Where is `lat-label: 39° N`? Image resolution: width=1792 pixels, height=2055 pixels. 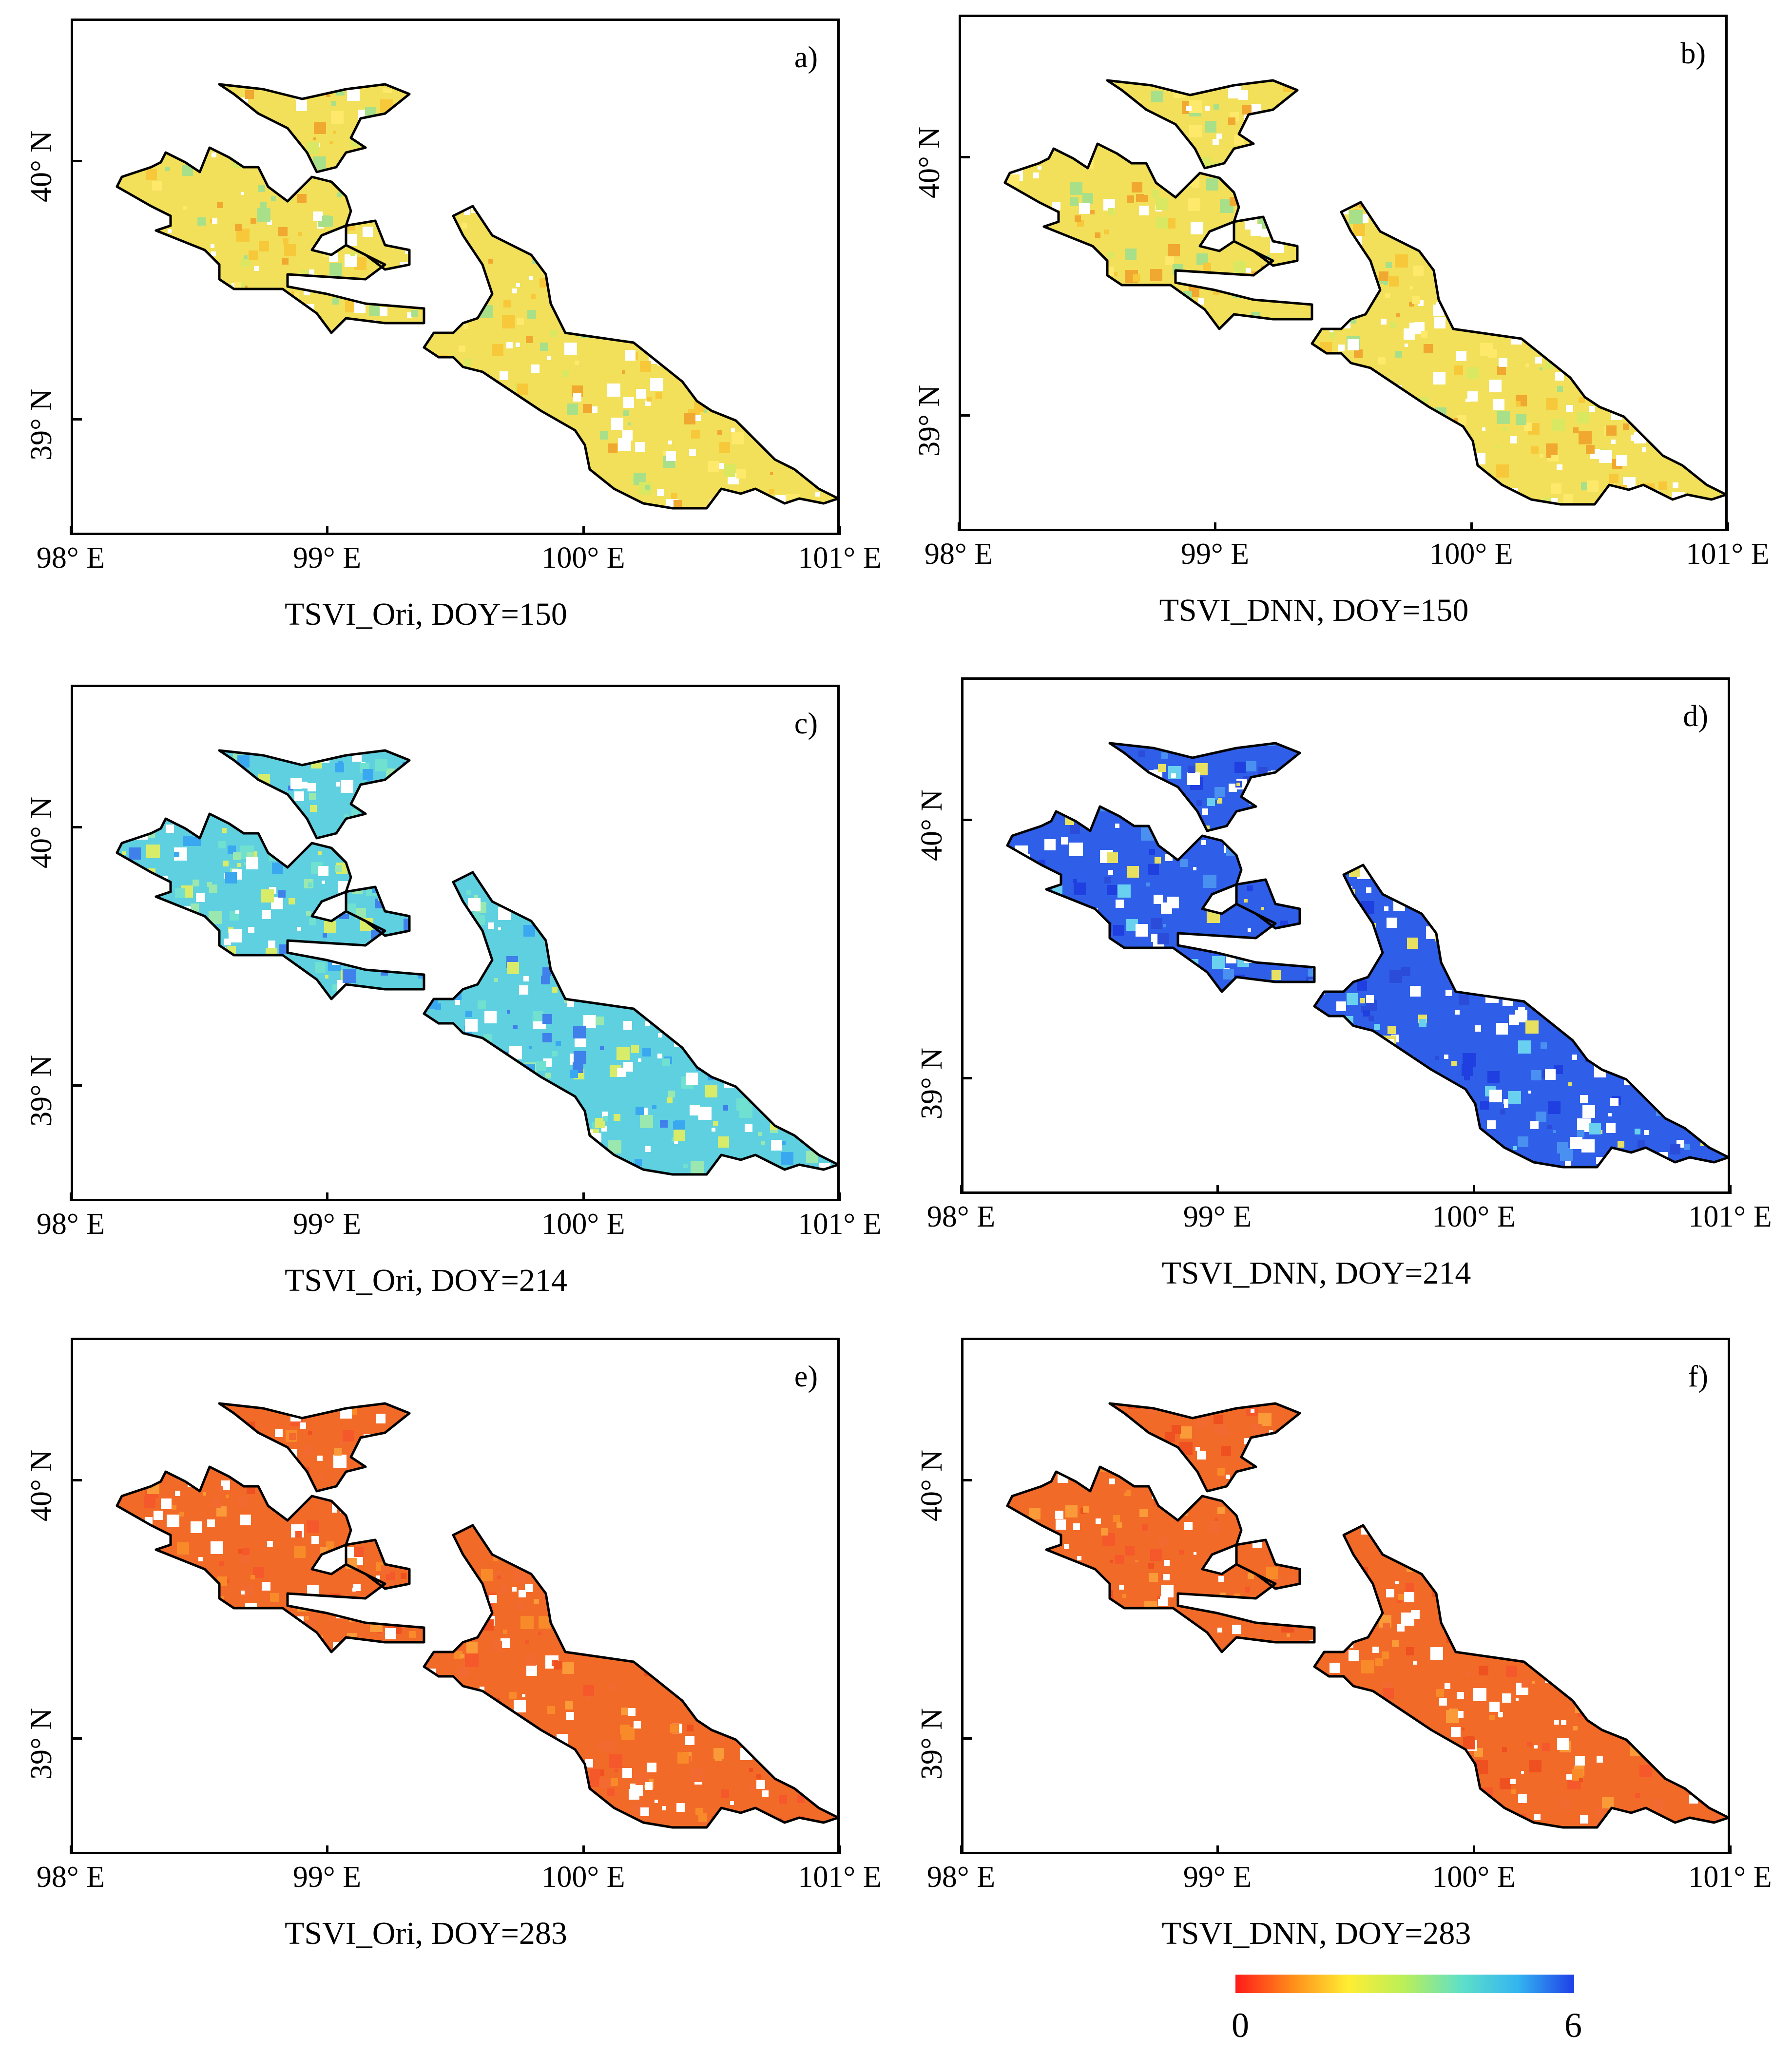
lat-label: 39° N is located at coordinates (930, 420).